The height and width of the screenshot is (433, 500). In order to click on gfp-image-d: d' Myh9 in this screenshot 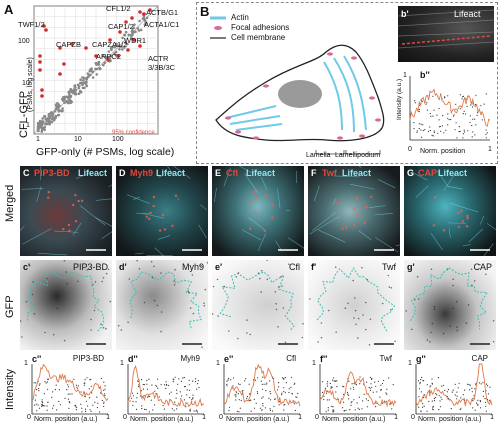, I will do `click(162, 305)`.